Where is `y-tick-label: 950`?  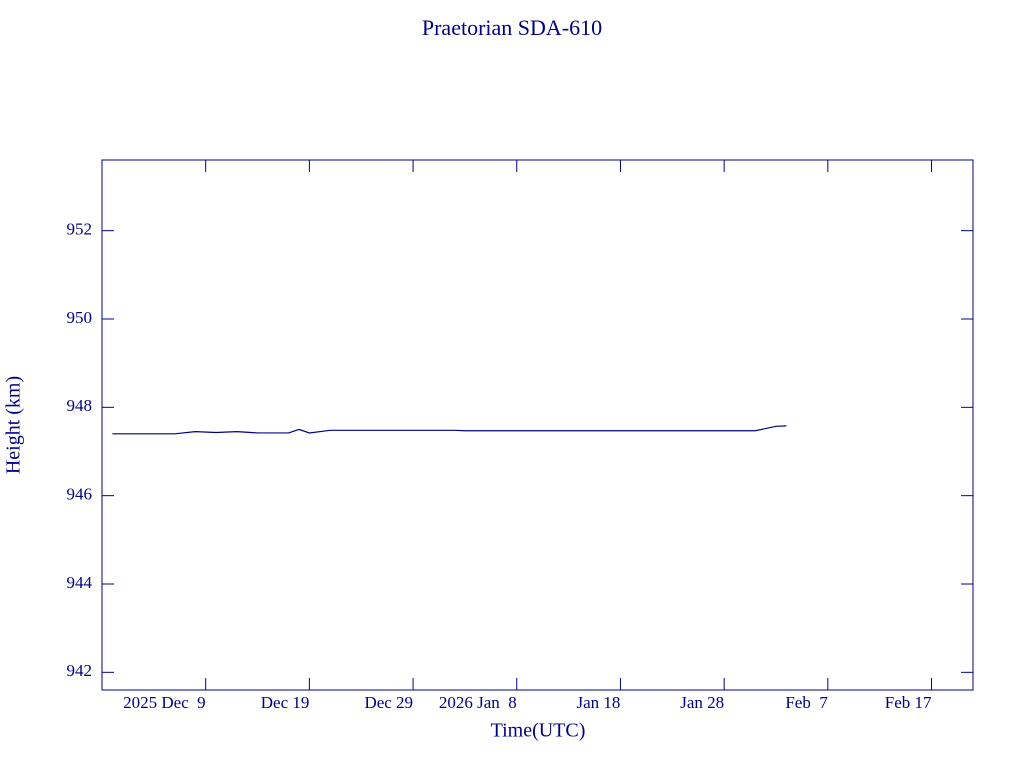
y-tick-label: 950 is located at coordinates (80, 317).